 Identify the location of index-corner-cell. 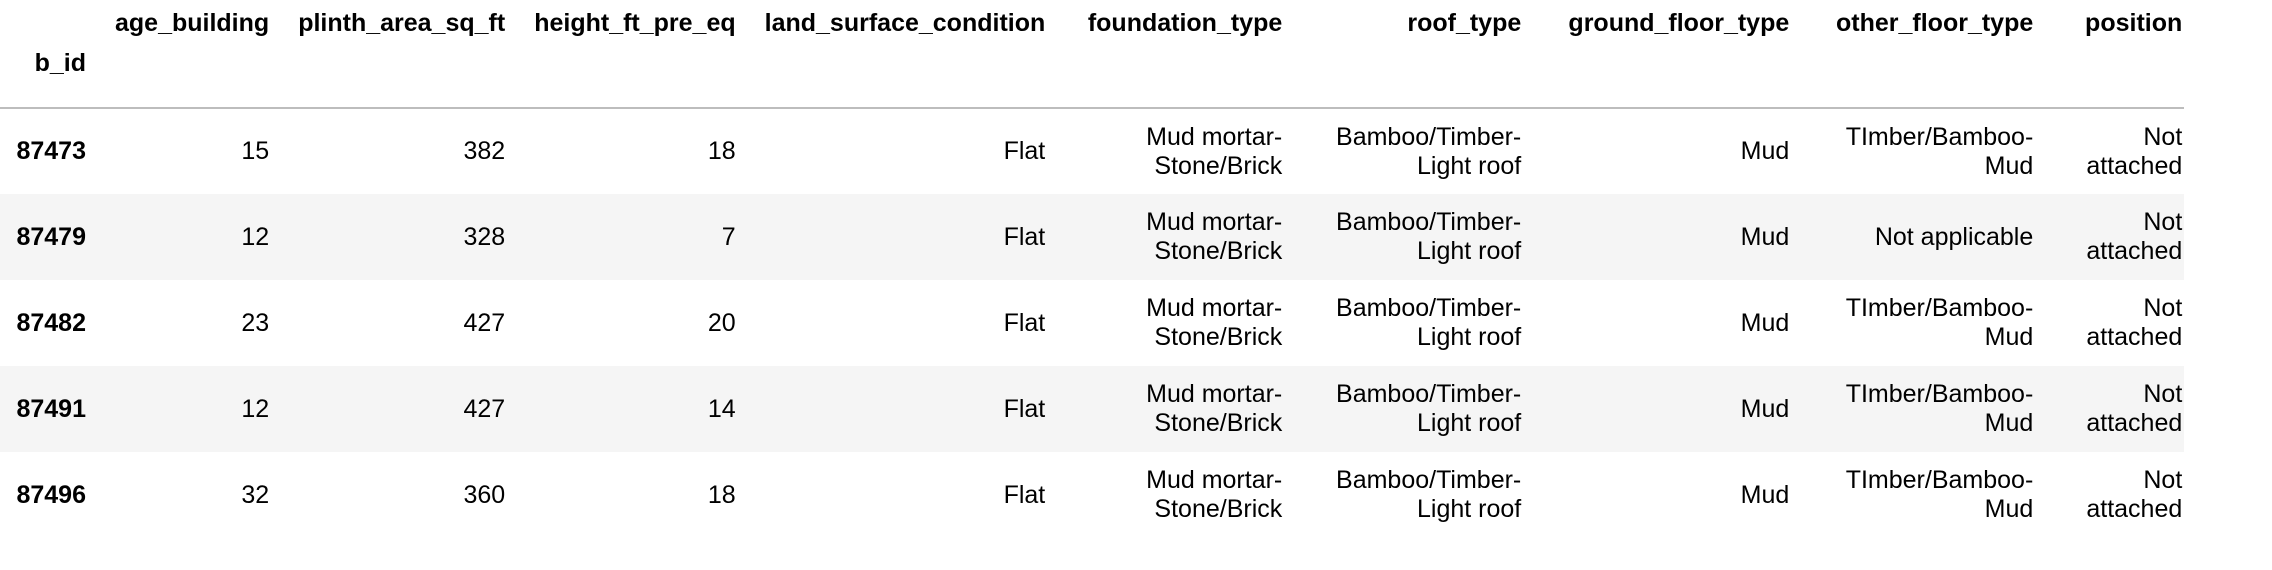
(43, 23).